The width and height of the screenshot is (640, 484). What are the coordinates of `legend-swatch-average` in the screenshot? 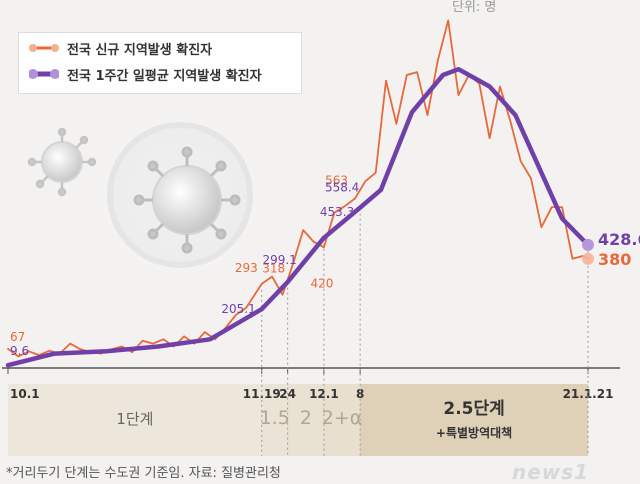 It's located at (44, 74).